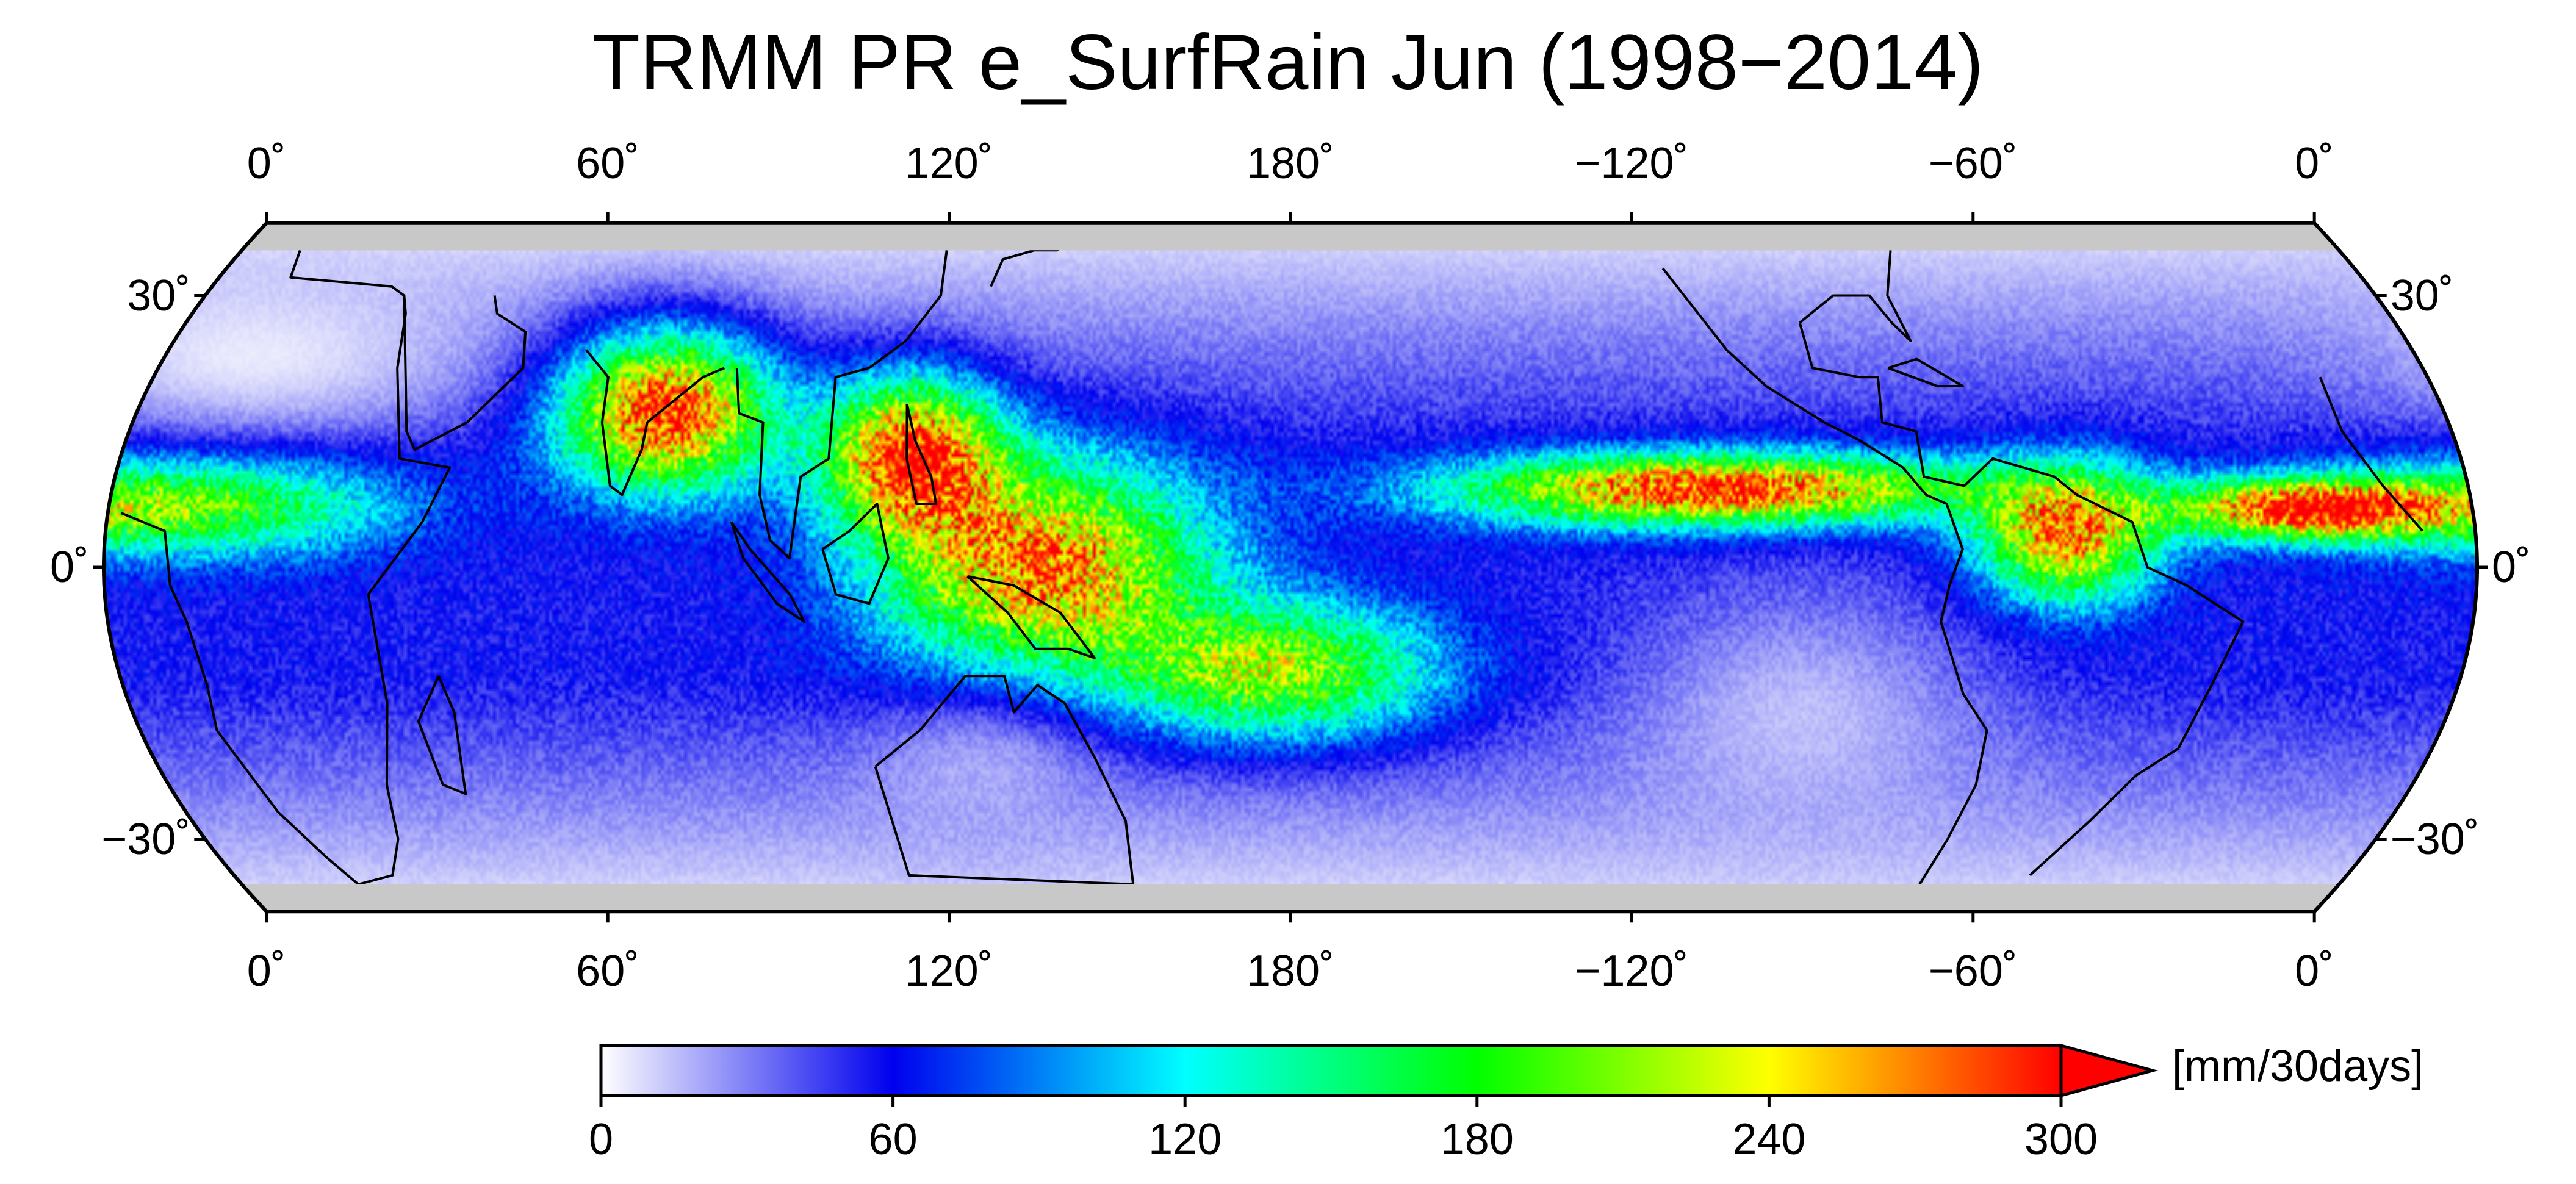 This screenshot has height=1184, width=2576. I want to click on colorbar-extend-triangle, so click(2109, 1071).